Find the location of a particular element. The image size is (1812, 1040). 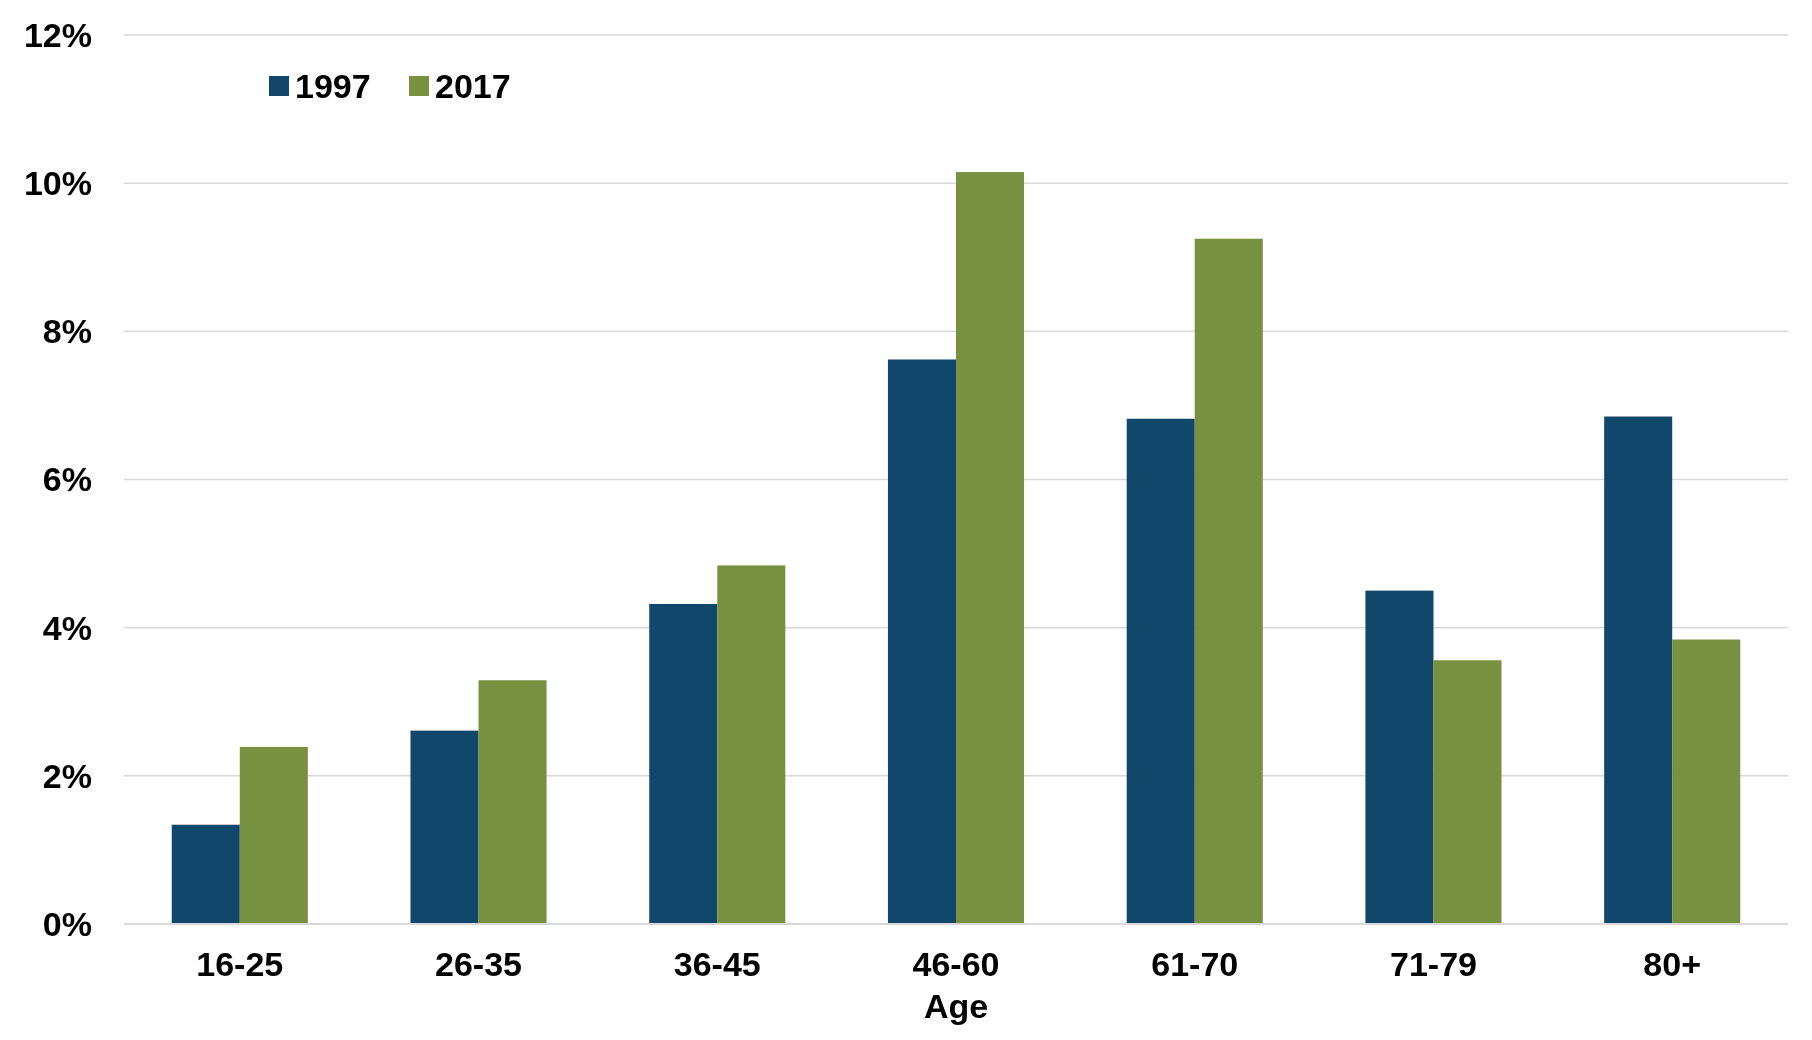

x-tick-label: 80+ is located at coordinates (1672, 964).